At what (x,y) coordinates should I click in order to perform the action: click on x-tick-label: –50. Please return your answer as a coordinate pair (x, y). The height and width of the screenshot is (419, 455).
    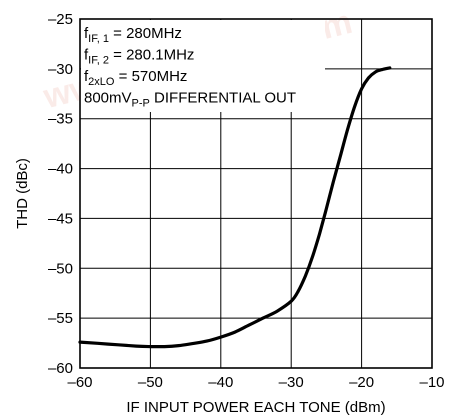
    Looking at the image, I should click on (150, 382).